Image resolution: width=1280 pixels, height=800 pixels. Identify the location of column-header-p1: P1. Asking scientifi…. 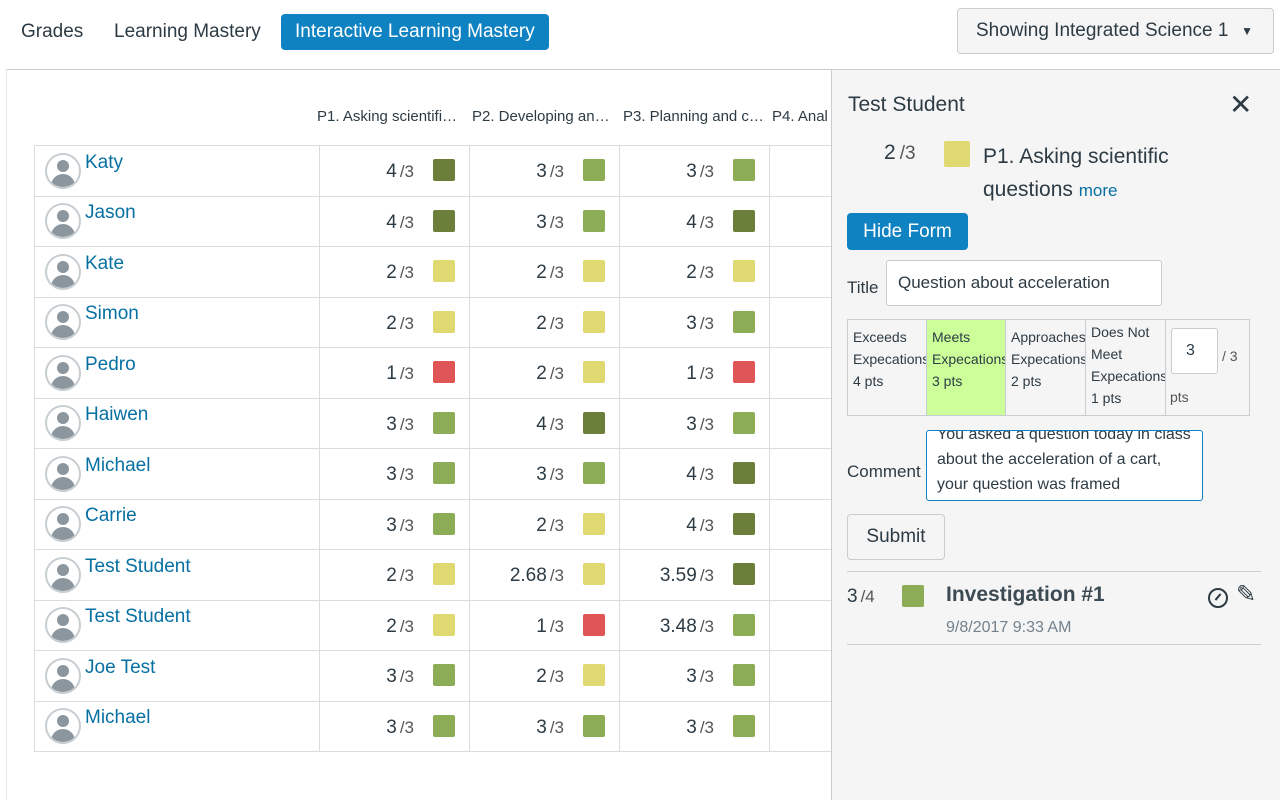
(387, 116).